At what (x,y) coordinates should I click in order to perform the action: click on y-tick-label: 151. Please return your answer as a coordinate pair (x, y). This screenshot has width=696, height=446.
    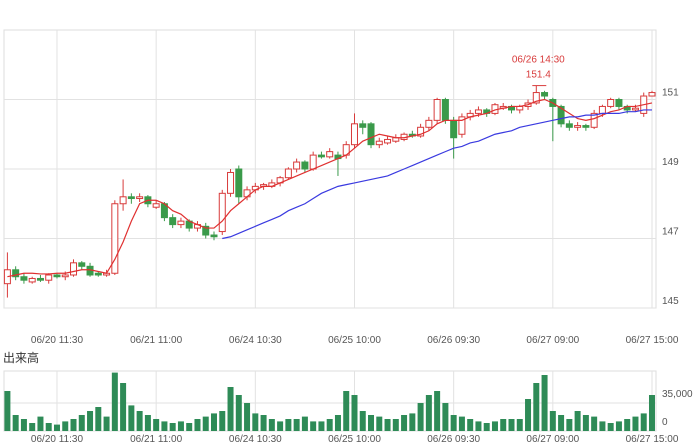
    Looking at the image, I should click on (670, 93).